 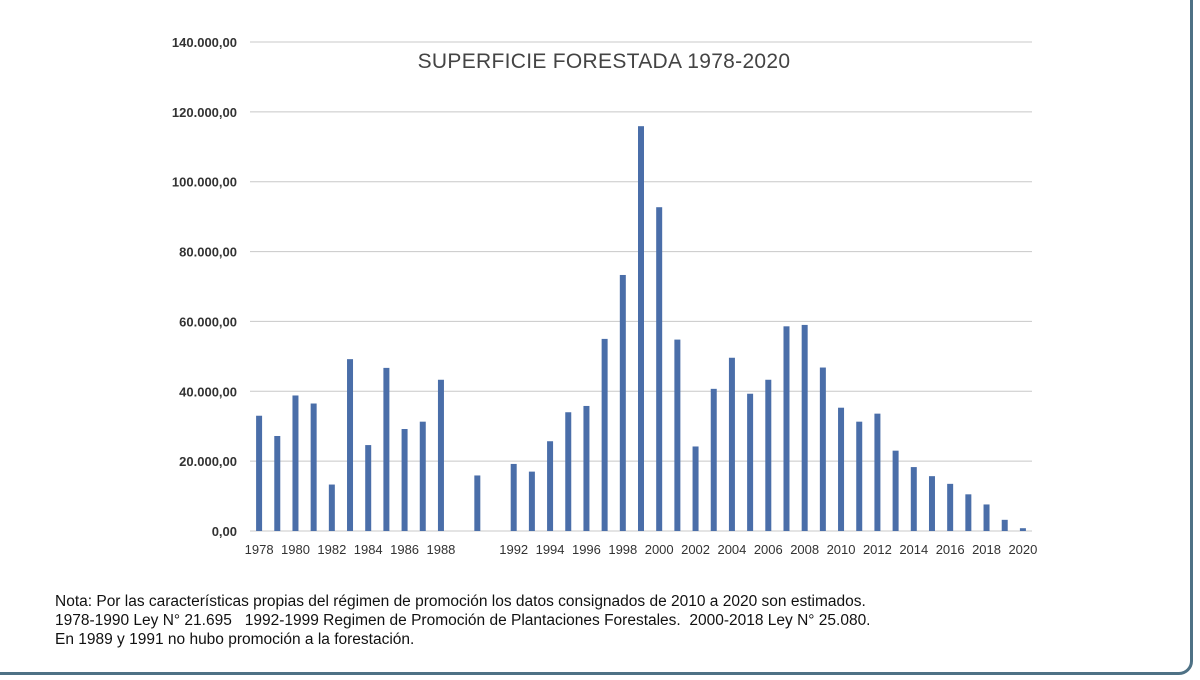 I want to click on bar-1980, so click(x=295, y=463).